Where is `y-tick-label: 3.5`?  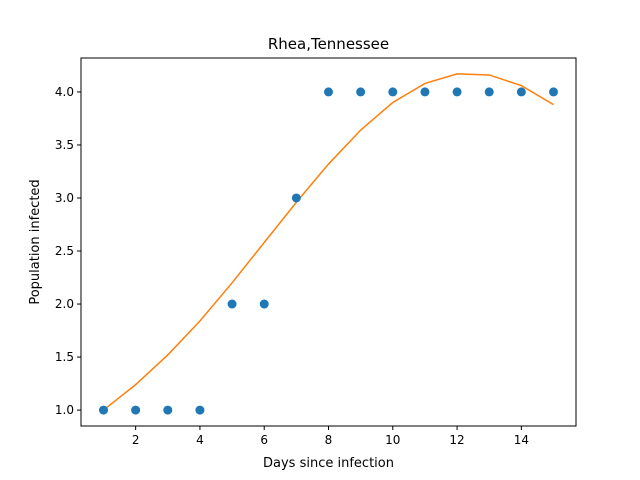
y-tick-label: 3.5 is located at coordinates (64, 145).